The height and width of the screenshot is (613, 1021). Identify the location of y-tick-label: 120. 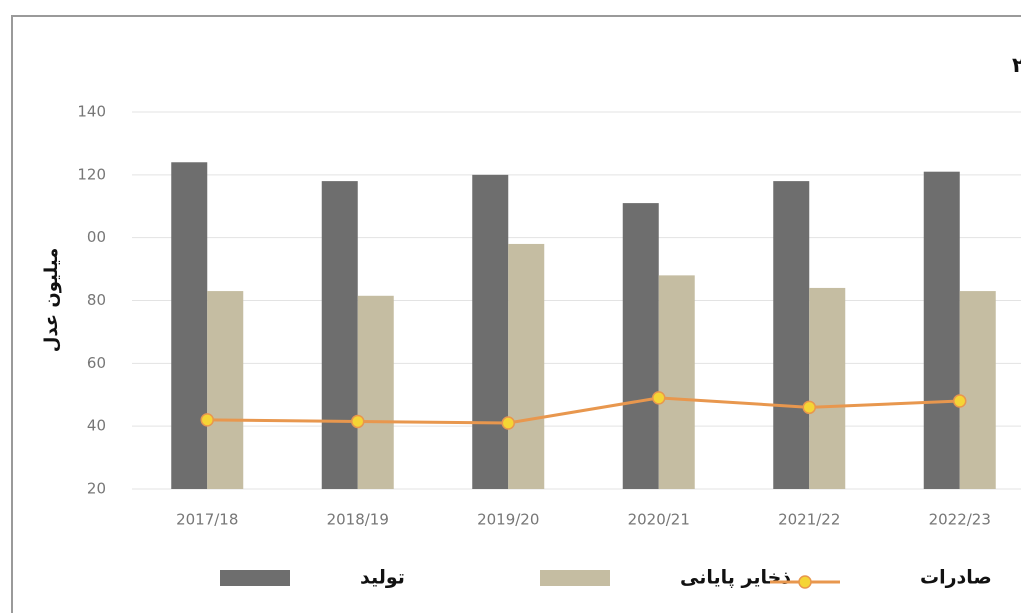
(91, 174).